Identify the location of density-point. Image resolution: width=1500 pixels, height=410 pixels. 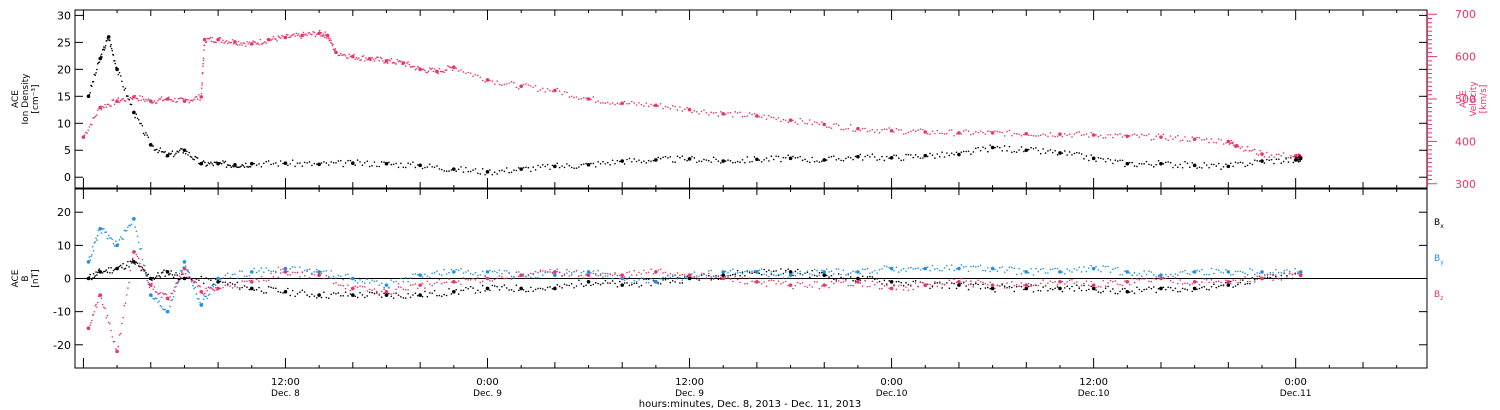
(992, 147).